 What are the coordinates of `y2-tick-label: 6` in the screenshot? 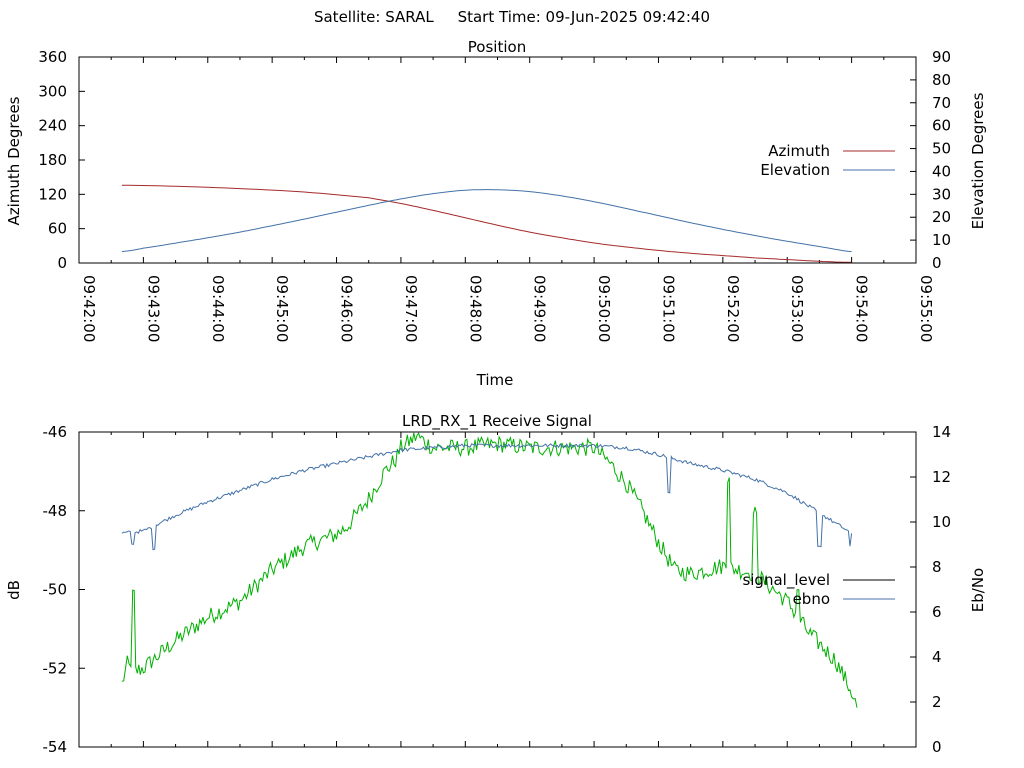 It's located at (937, 612).